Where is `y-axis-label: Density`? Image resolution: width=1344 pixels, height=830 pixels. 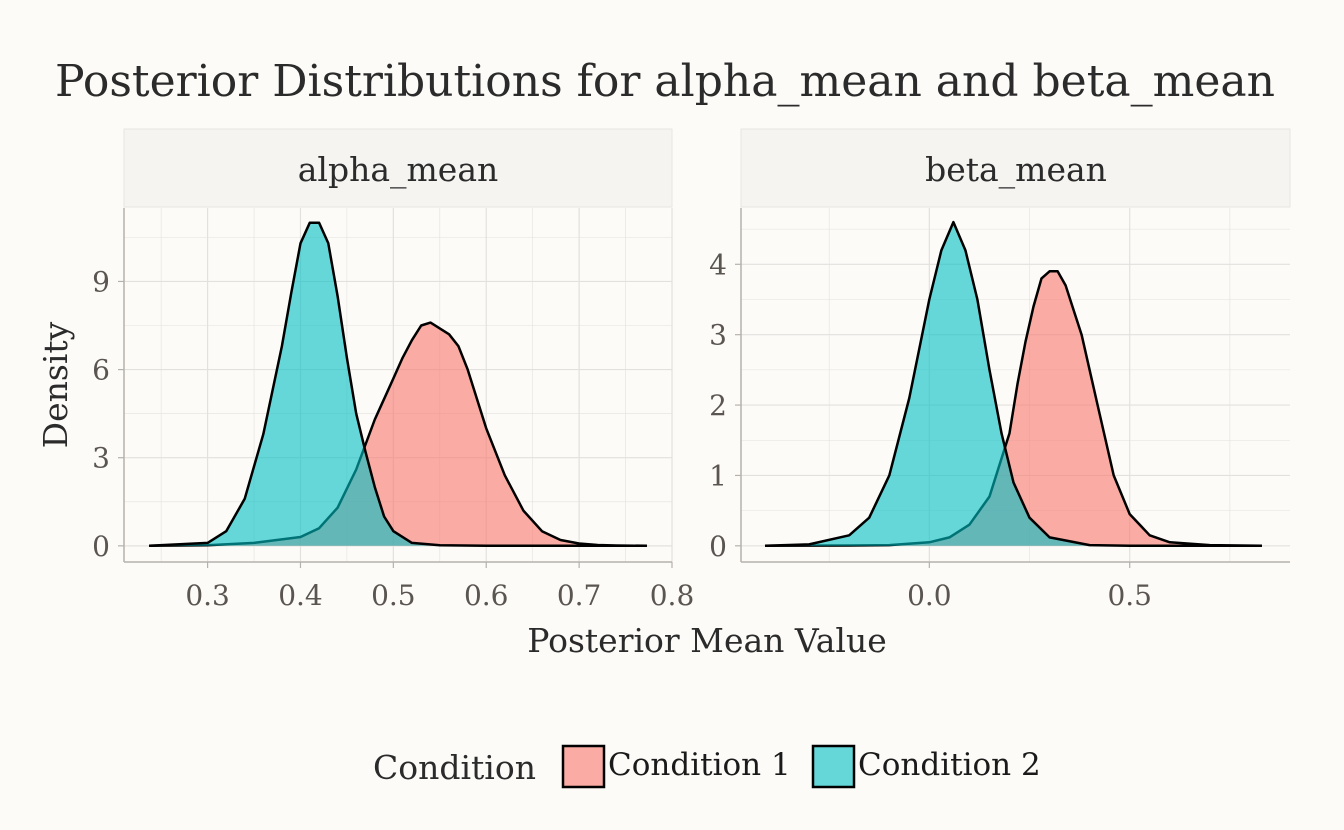 y-axis-label: Density is located at coordinates (55, 384).